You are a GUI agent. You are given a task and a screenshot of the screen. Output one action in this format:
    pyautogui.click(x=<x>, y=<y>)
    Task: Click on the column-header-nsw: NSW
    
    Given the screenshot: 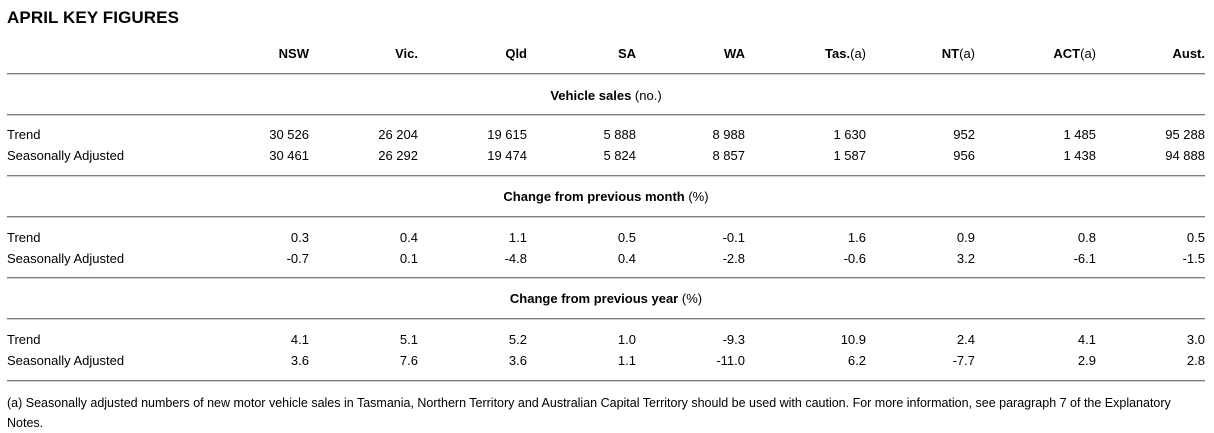 What is the action you would take?
    pyautogui.click(x=293, y=53)
    